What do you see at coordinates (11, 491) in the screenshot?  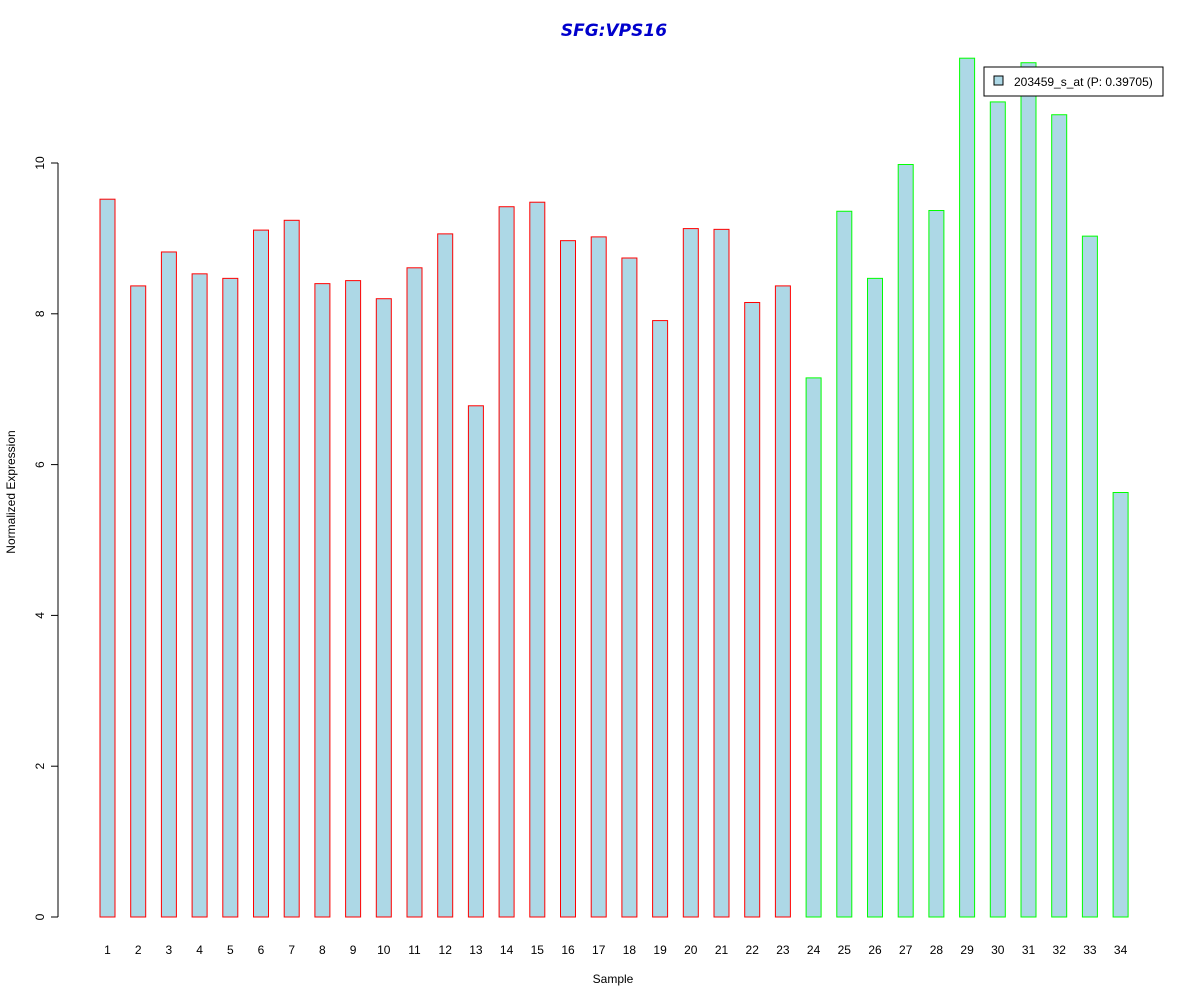 I see `y-axis-label: Normalized Expression` at bounding box center [11, 491].